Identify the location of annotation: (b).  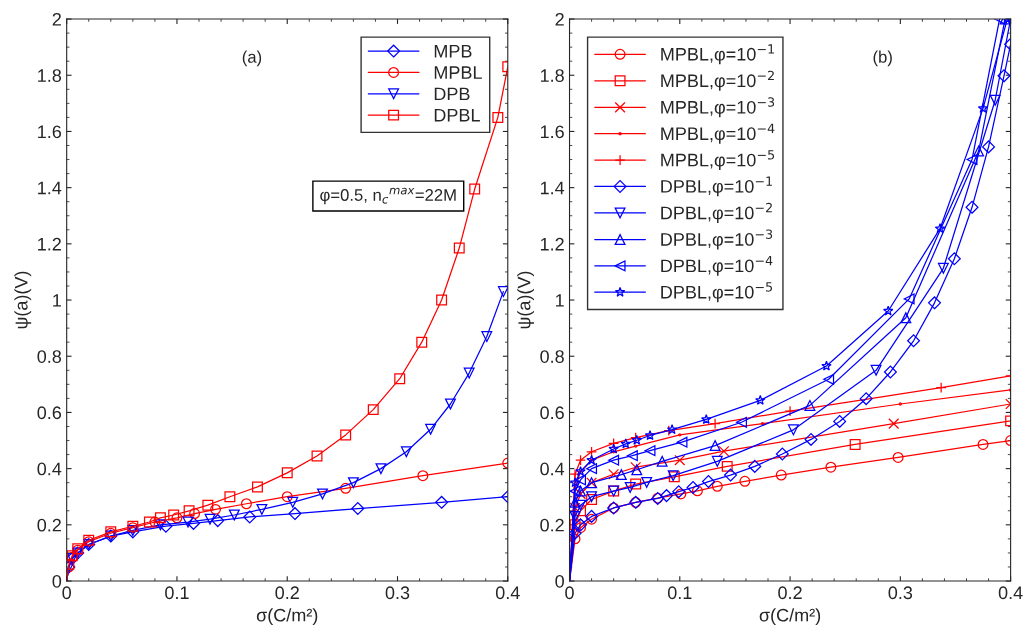
(882, 58).